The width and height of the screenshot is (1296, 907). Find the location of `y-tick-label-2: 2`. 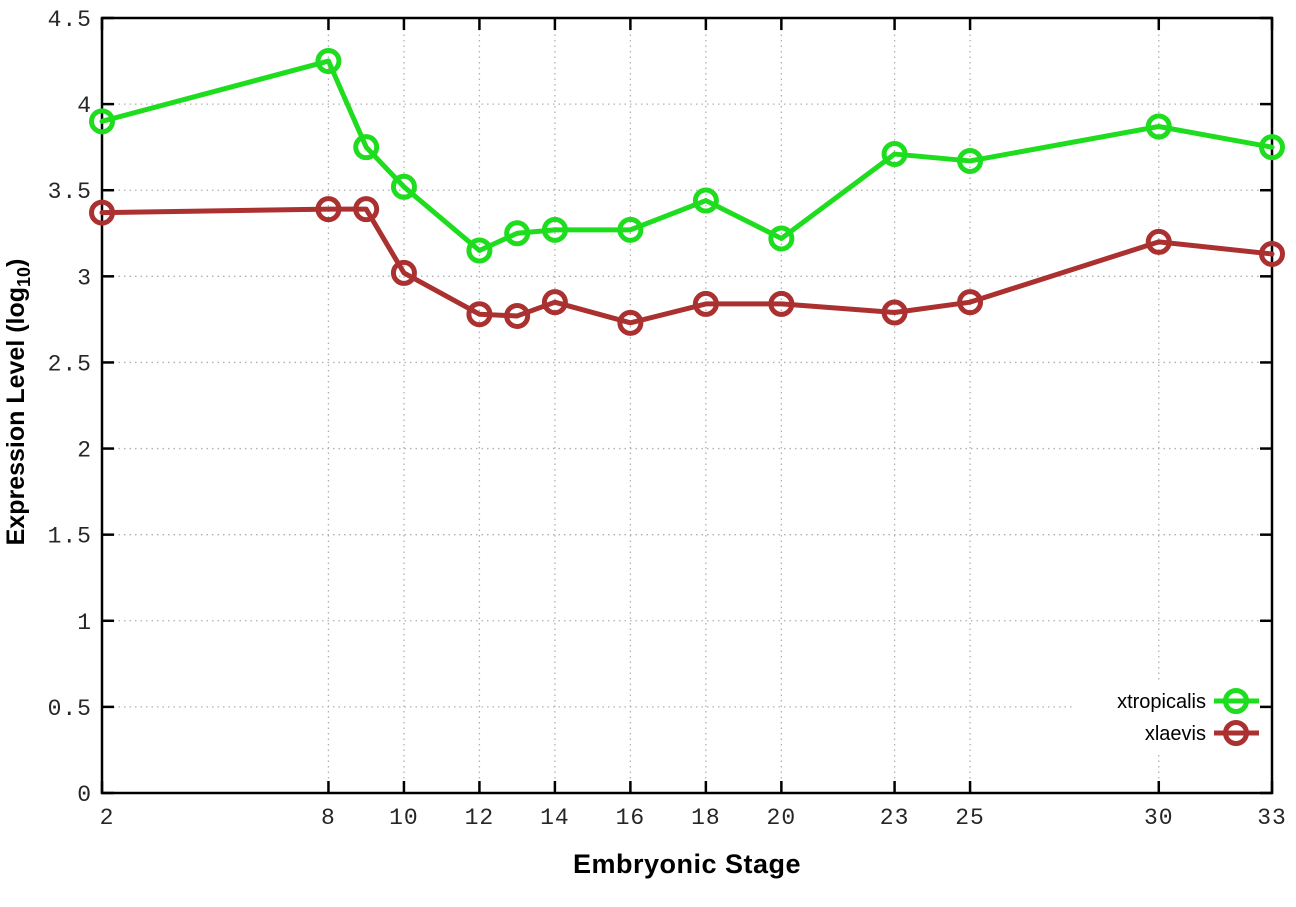

y-tick-label-2: 2 is located at coordinates (84, 451).